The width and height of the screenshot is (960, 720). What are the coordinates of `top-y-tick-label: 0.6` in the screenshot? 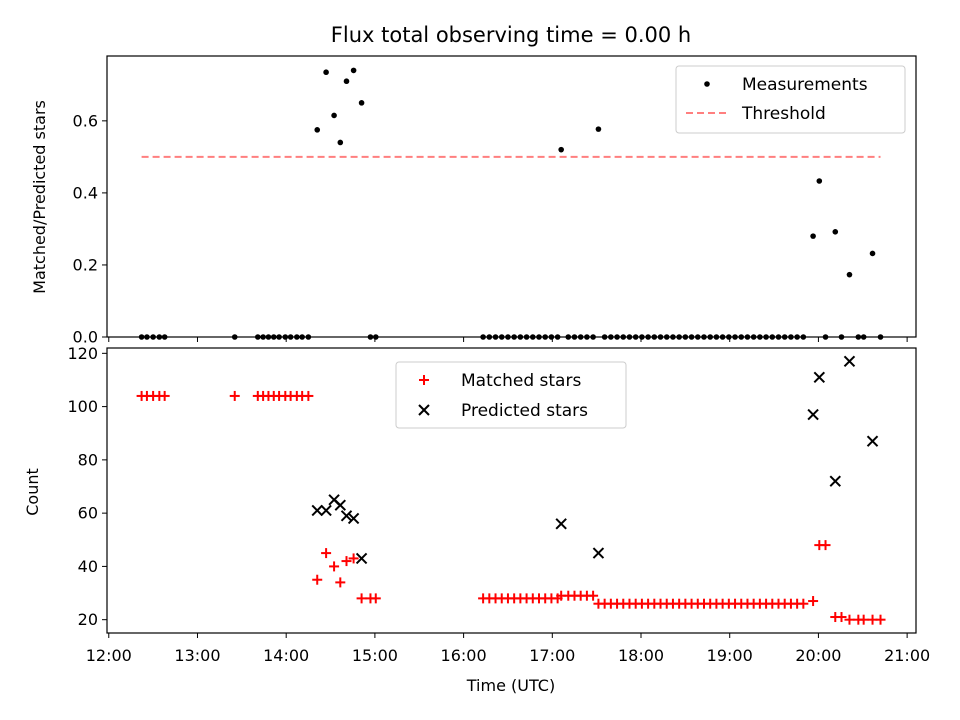 It's located at (85, 120).